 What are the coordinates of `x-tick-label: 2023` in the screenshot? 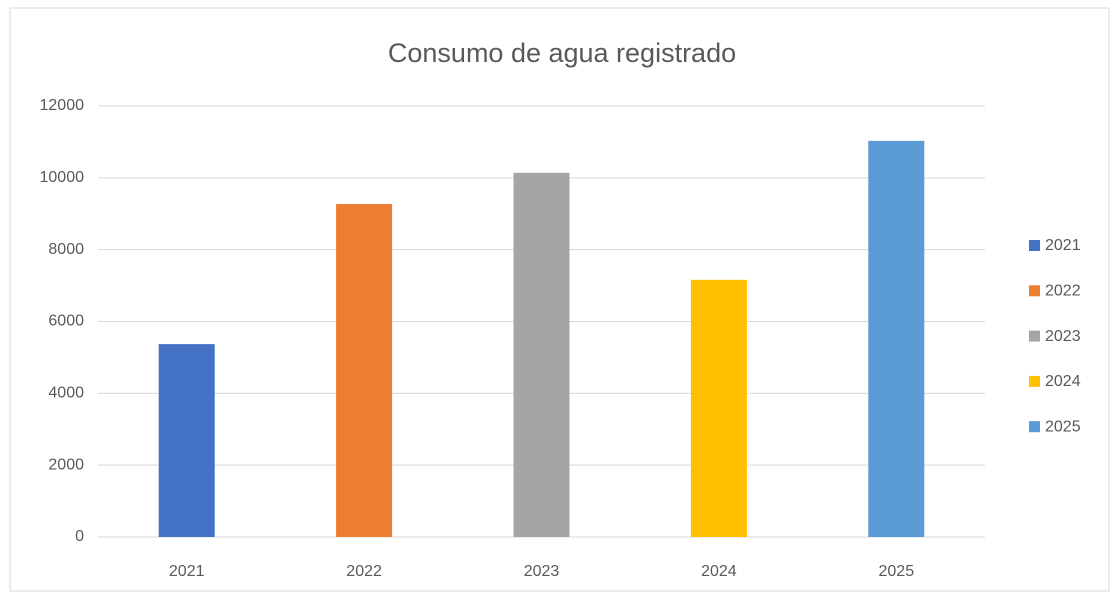 It's located at (542, 571).